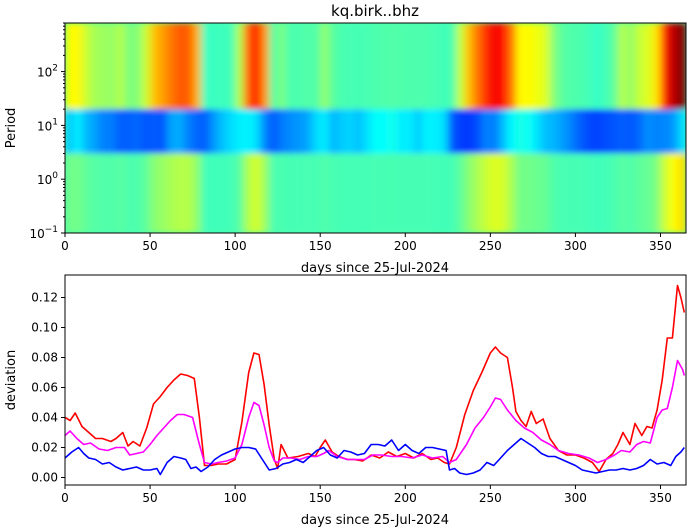  What do you see at coordinates (44, 328) in the screenshot?
I see `y-tick-label: 0.10` at bounding box center [44, 328].